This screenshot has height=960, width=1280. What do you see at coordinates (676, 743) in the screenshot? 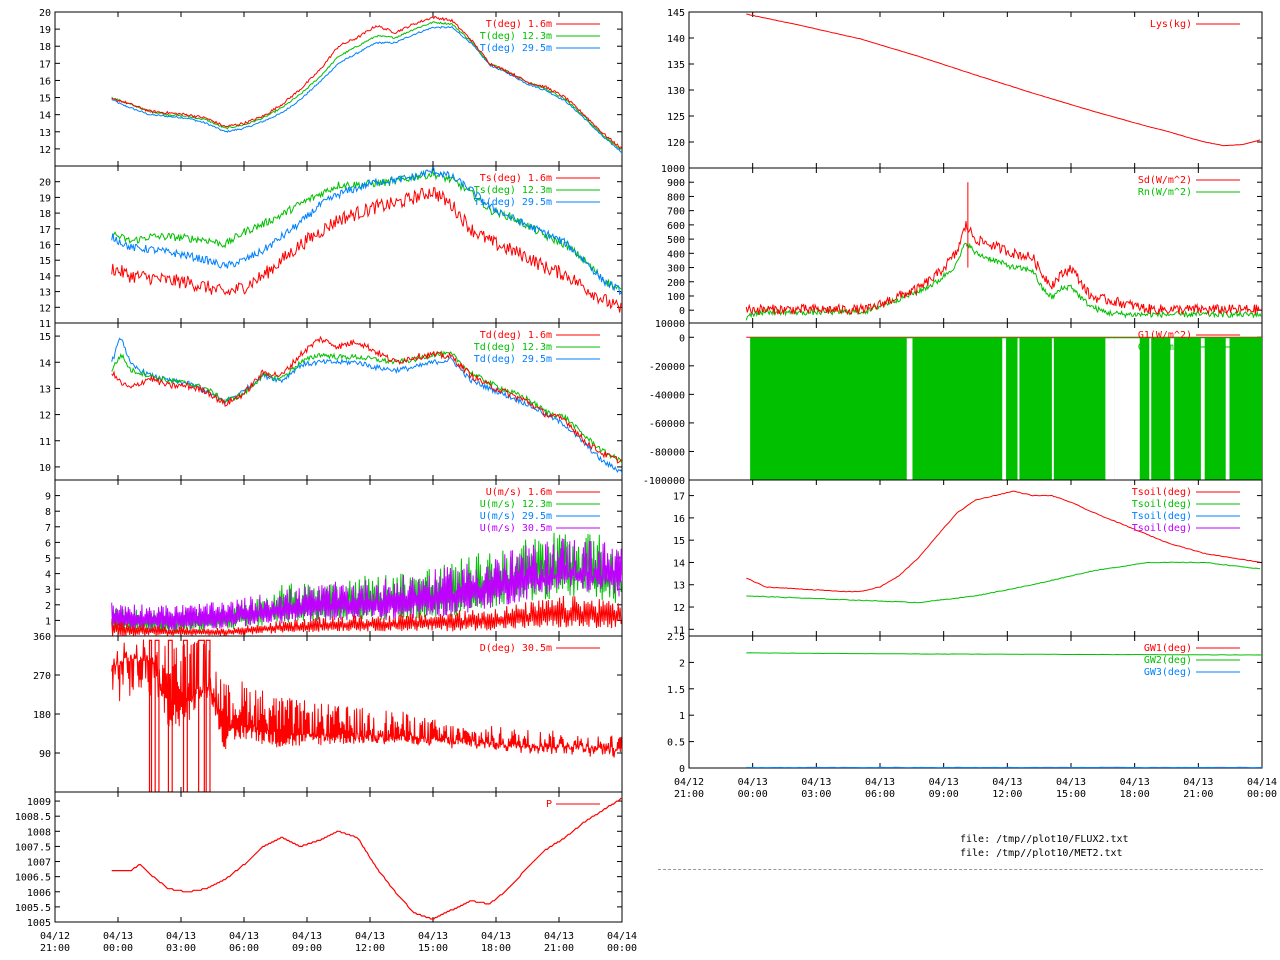
I see `ytick-label-GW-1: 0.5` at bounding box center [676, 743].